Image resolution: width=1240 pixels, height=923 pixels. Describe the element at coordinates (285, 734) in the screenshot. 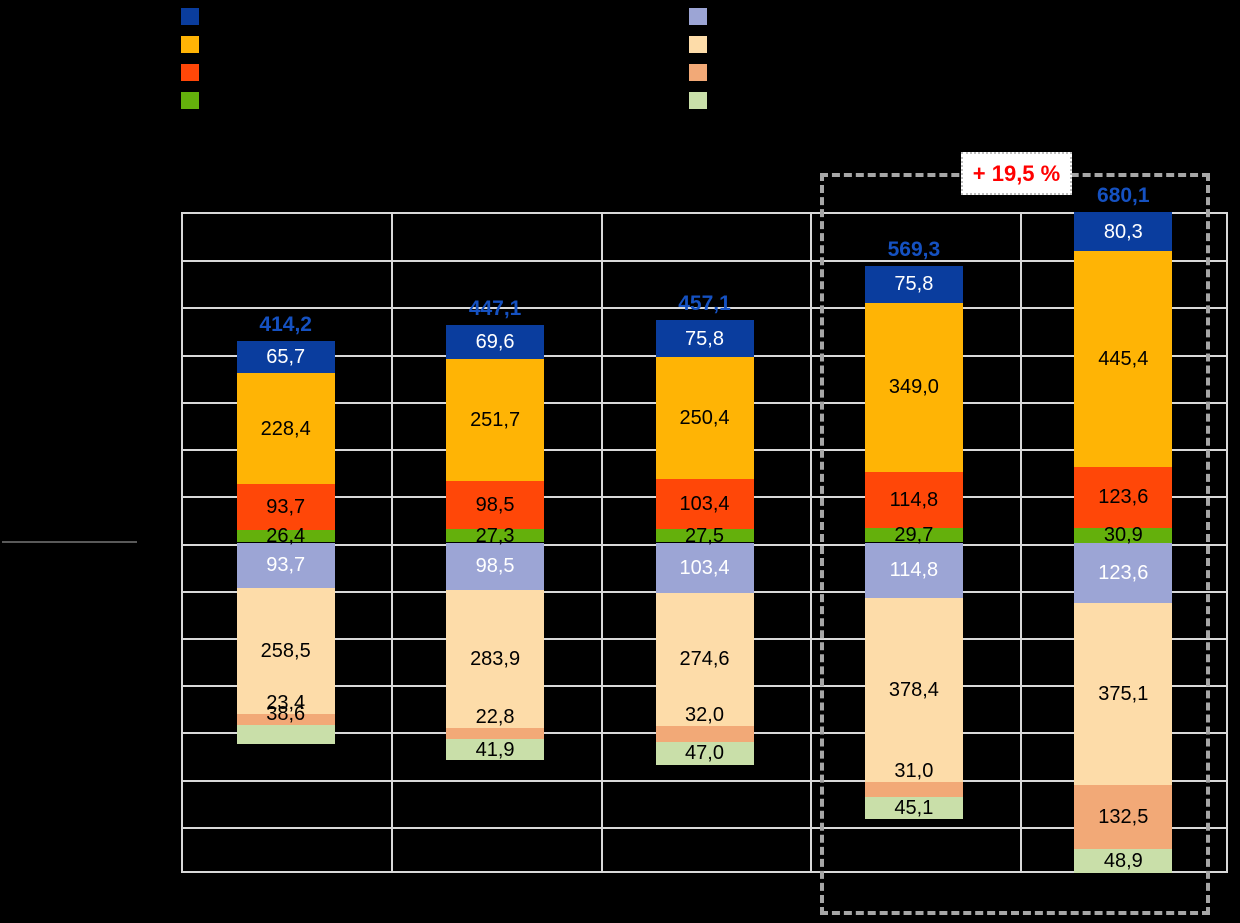

I see `bar-segment-light-green` at that location.